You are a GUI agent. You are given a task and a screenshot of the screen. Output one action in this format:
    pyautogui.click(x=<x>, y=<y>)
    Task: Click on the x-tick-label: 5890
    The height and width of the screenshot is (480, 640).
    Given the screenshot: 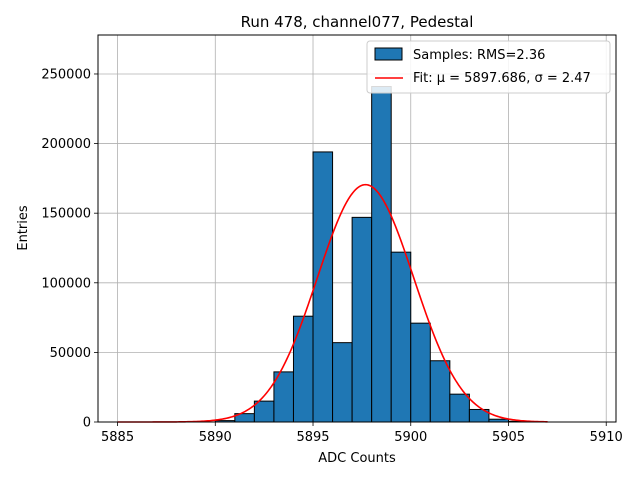 What is the action you would take?
    pyautogui.click(x=215, y=437)
    